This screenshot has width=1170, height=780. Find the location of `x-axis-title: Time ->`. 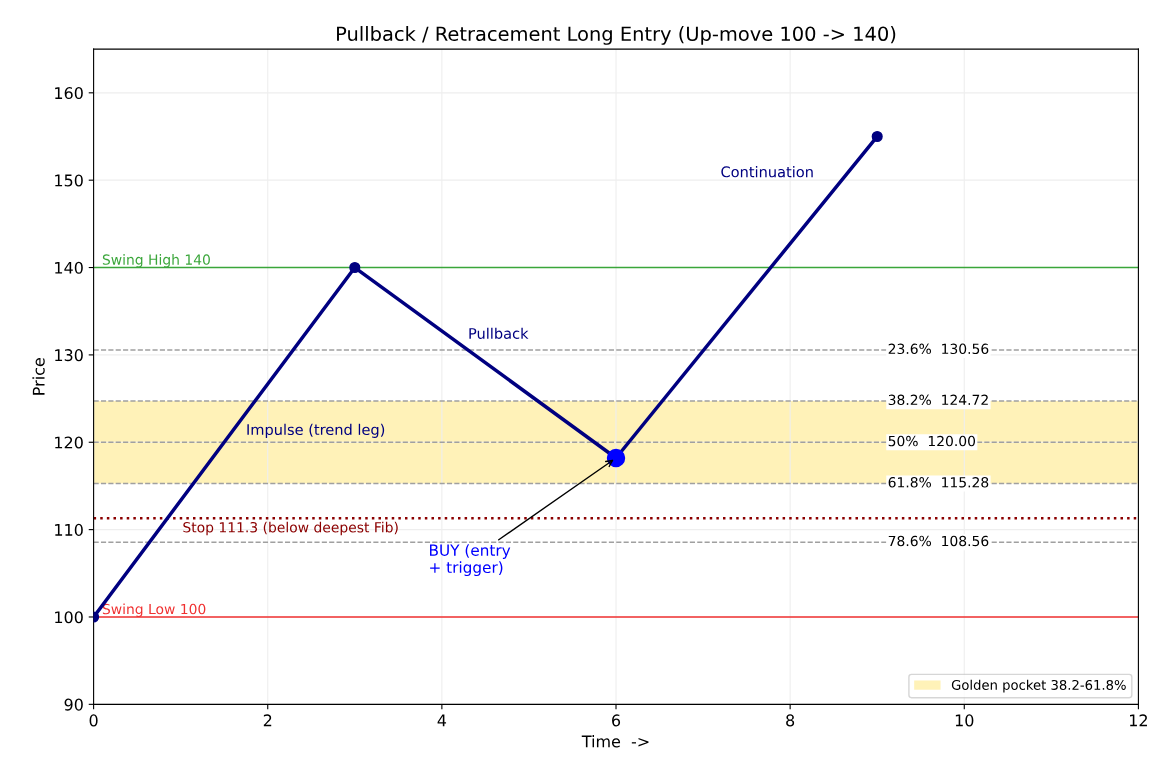

x-axis-title: Time -> is located at coordinates (615, 741).